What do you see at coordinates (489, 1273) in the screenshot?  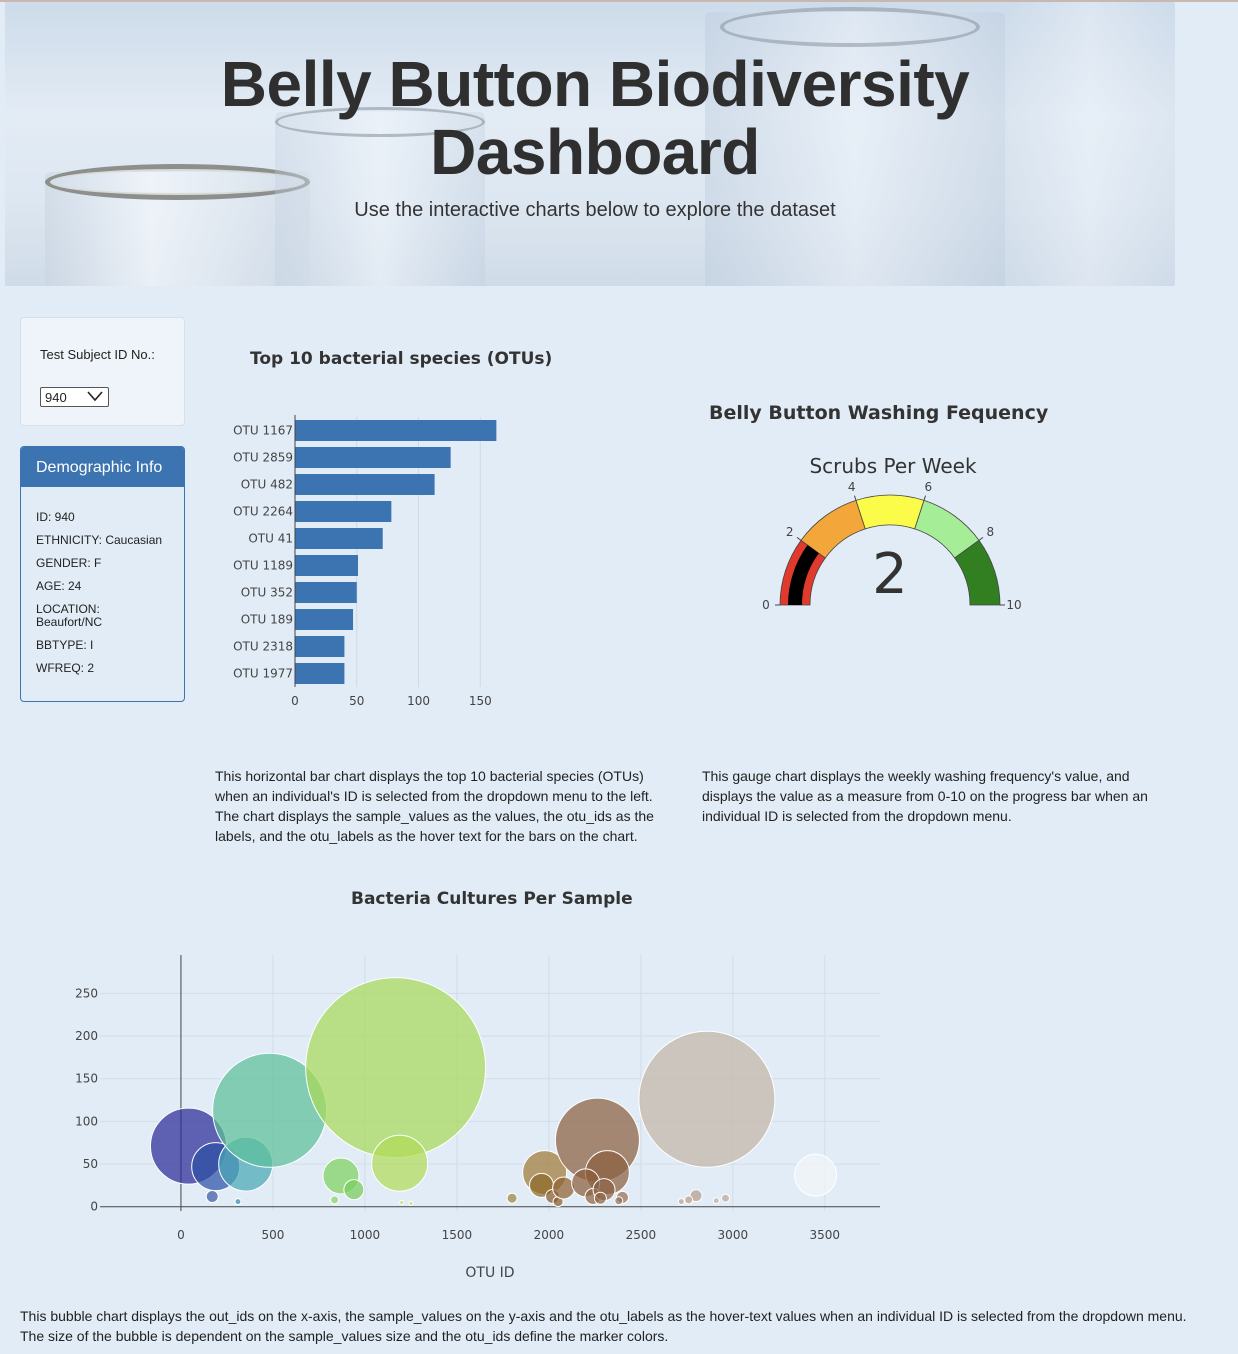 I see `bubble-x-axis-label: OTU ID` at bounding box center [489, 1273].